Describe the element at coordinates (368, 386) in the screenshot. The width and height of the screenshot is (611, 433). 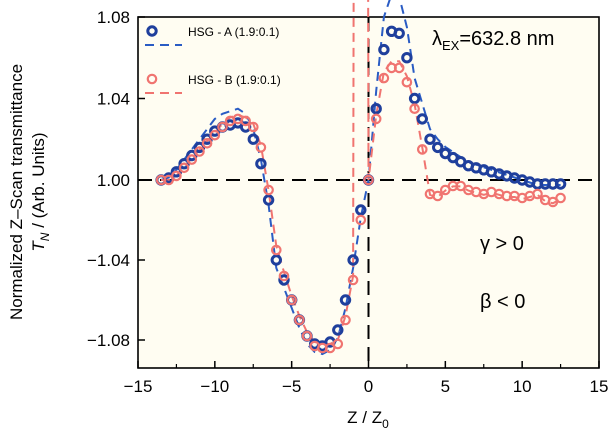
I see `x-tick-label: 0` at that location.